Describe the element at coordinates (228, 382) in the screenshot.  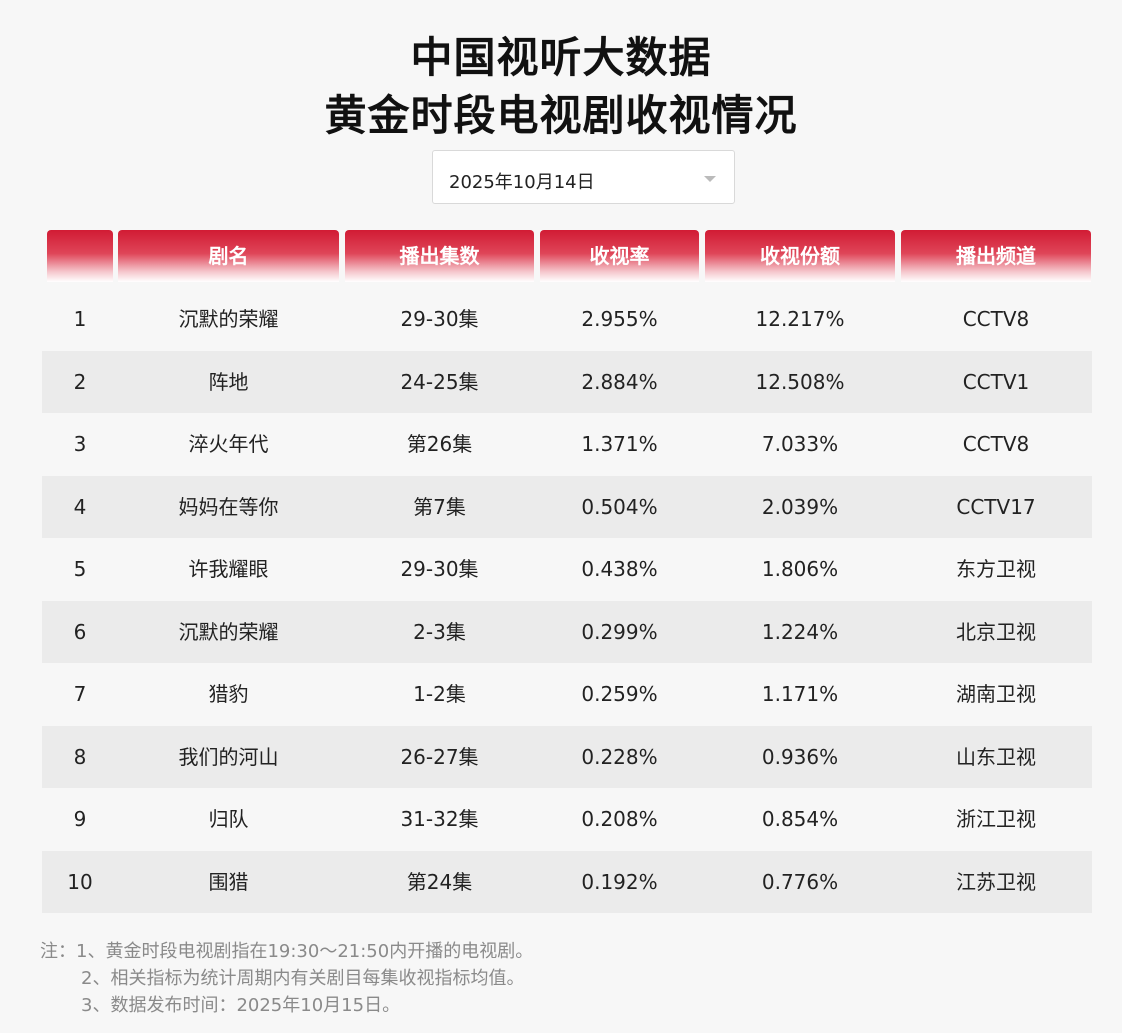
I see `cell-drama-name: 阵地` at that location.